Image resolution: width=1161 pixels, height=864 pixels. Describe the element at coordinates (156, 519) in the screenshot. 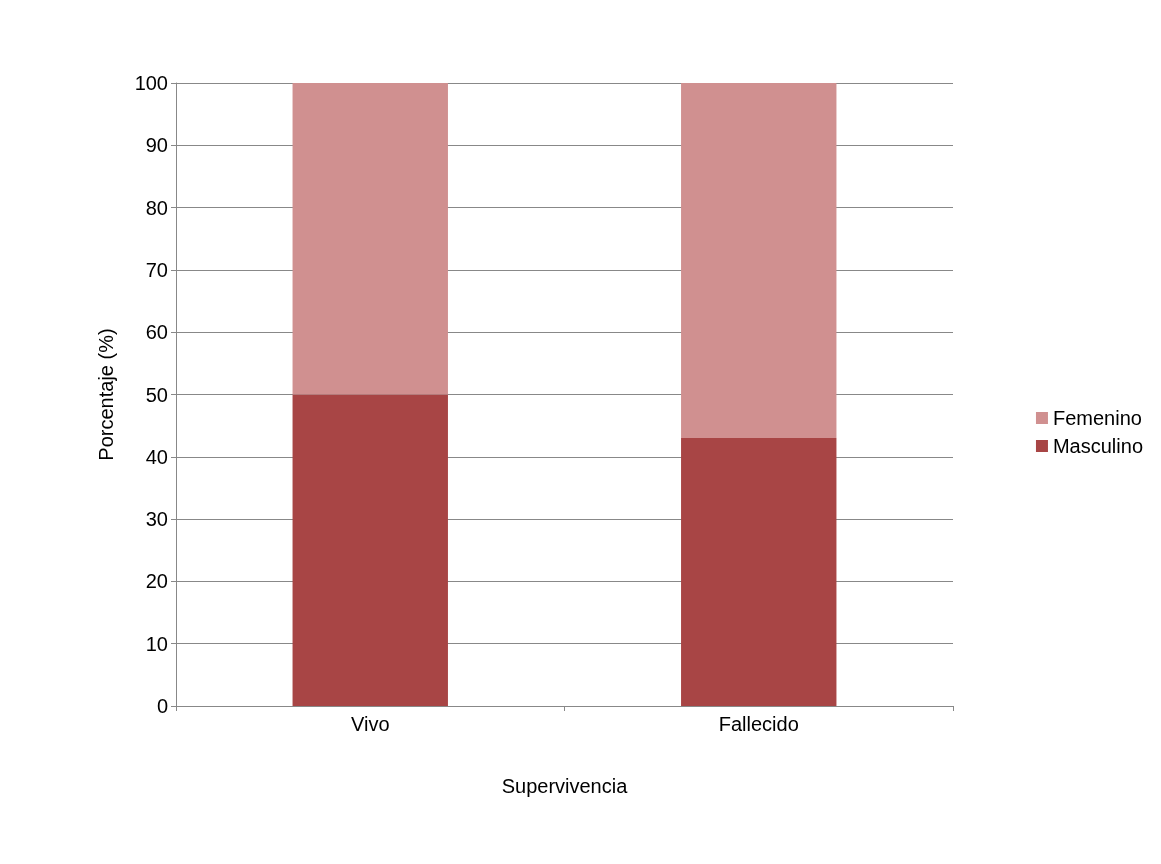

I see `y-tick-label: 30` at that location.